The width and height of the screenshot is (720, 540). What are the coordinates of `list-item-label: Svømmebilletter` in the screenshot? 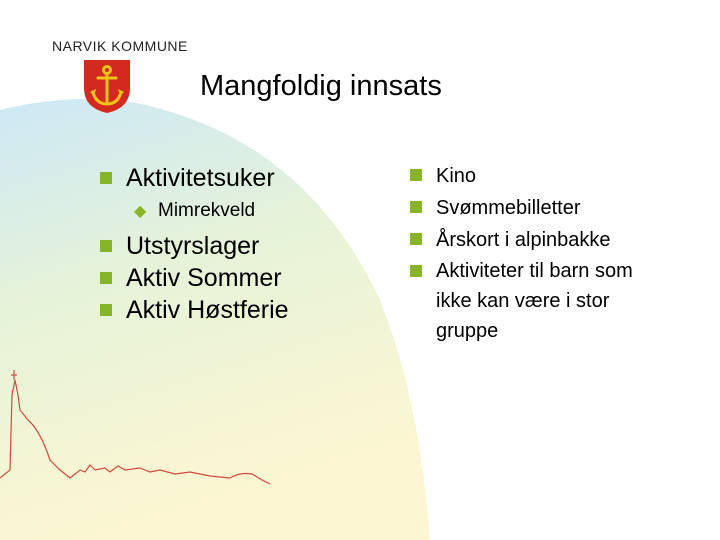 It's located at (508, 208).